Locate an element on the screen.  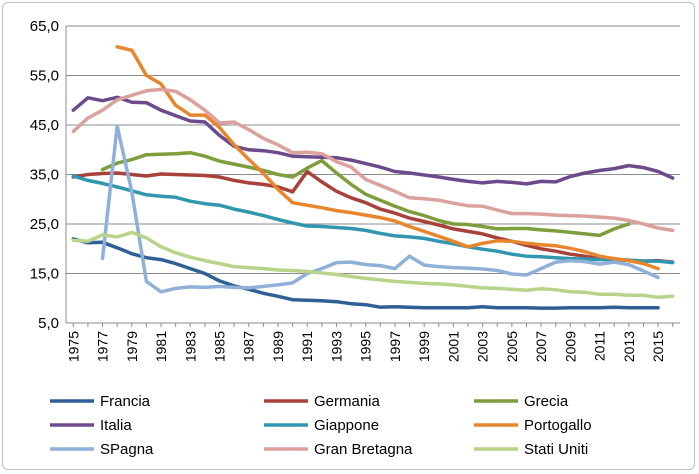
legend-label-gran-bretagna: Gran Bretagna is located at coordinates (363, 449).